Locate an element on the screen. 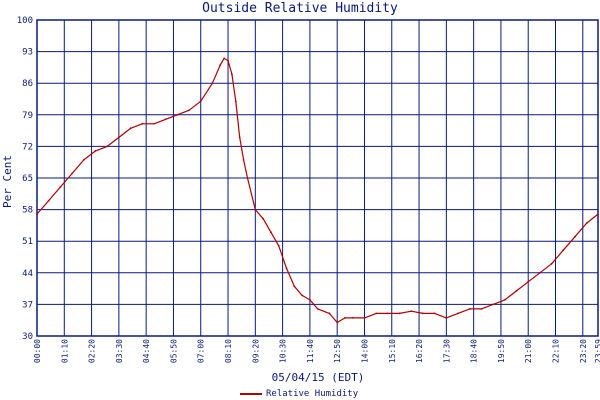 The width and height of the screenshot is (600, 400). y-tick-label: 79 is located at coordinates (27, 116).